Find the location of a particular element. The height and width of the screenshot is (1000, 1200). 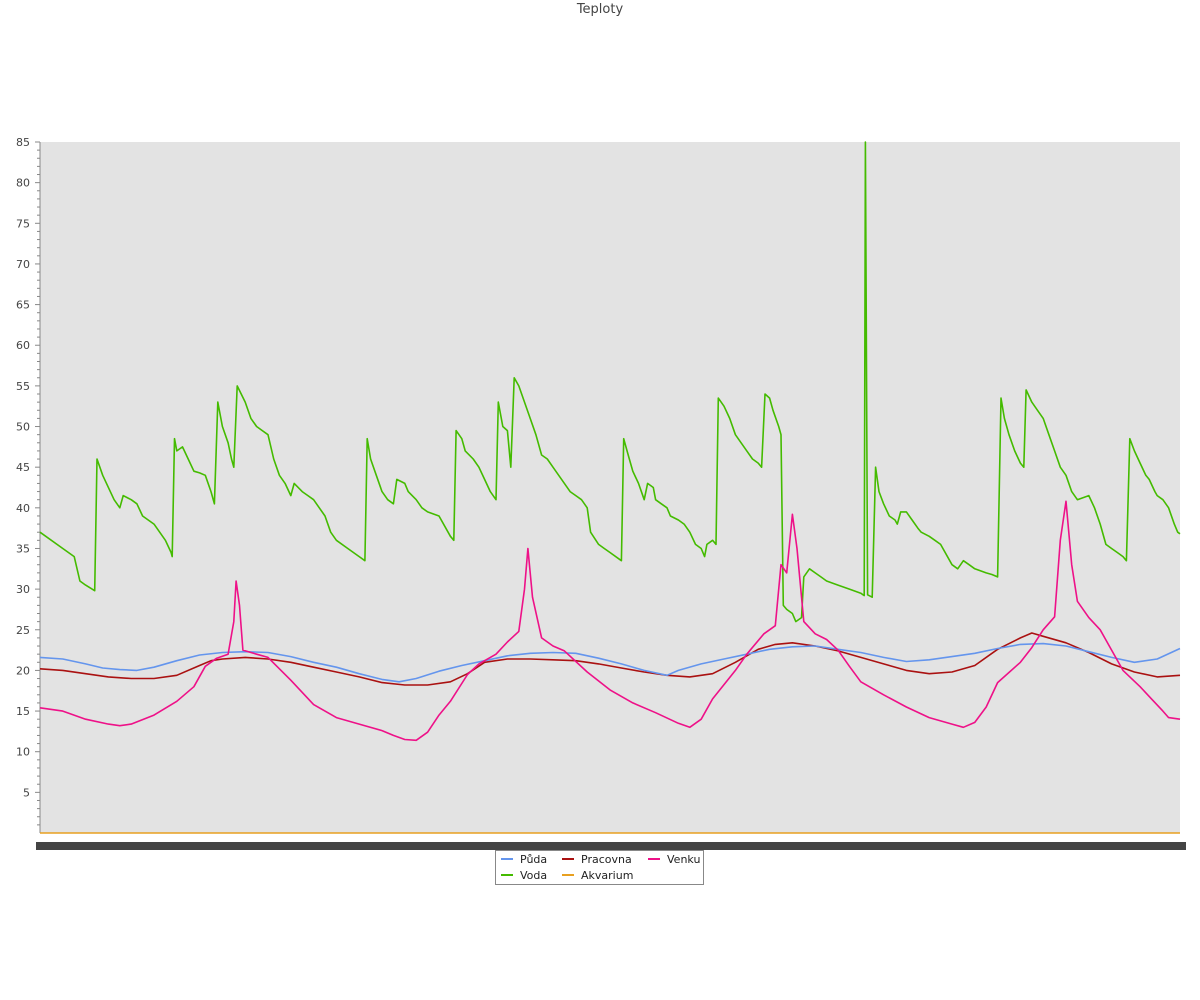

legend-item: Půda is located at coordinates (524, 860).